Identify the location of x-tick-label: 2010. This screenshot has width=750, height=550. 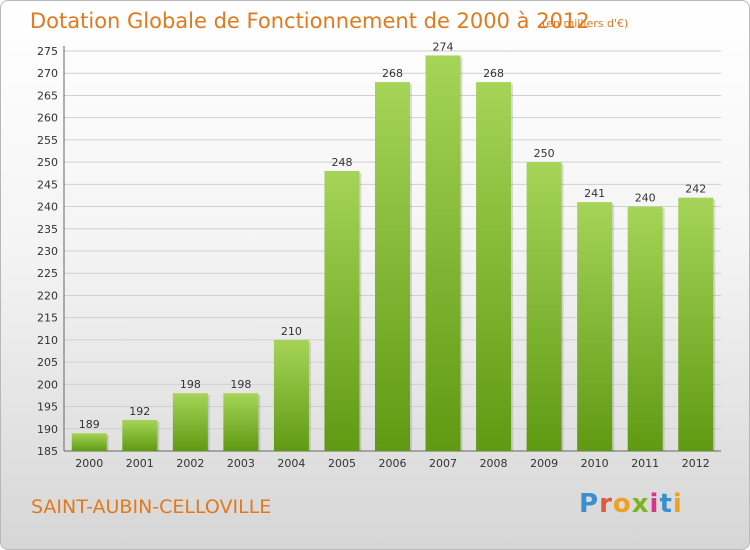
(595, 463).